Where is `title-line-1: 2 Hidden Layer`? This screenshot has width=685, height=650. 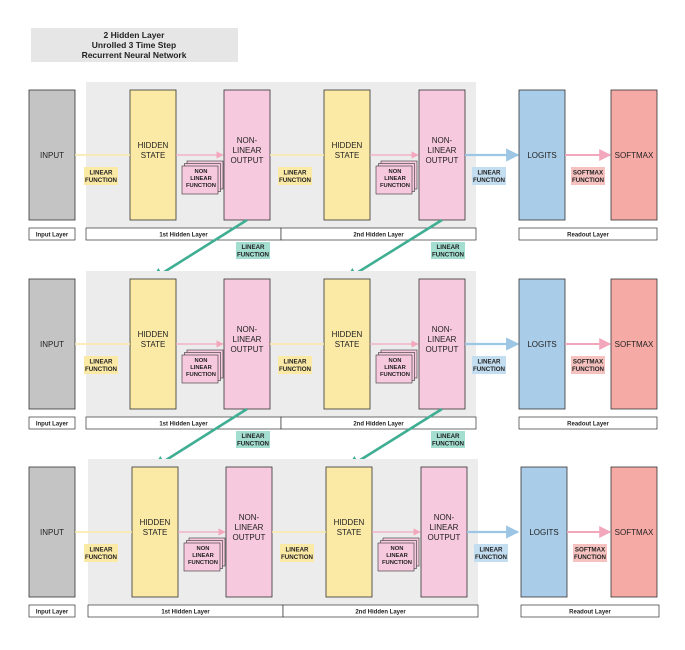 title-line-1: 2 Hidden Layer is located at coordinates (135, 35).